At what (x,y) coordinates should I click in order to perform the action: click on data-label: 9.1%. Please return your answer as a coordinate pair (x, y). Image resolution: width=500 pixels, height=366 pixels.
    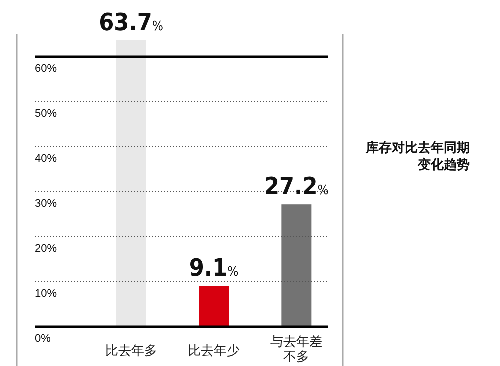
    Looking at the image, I should click on (214, 268).